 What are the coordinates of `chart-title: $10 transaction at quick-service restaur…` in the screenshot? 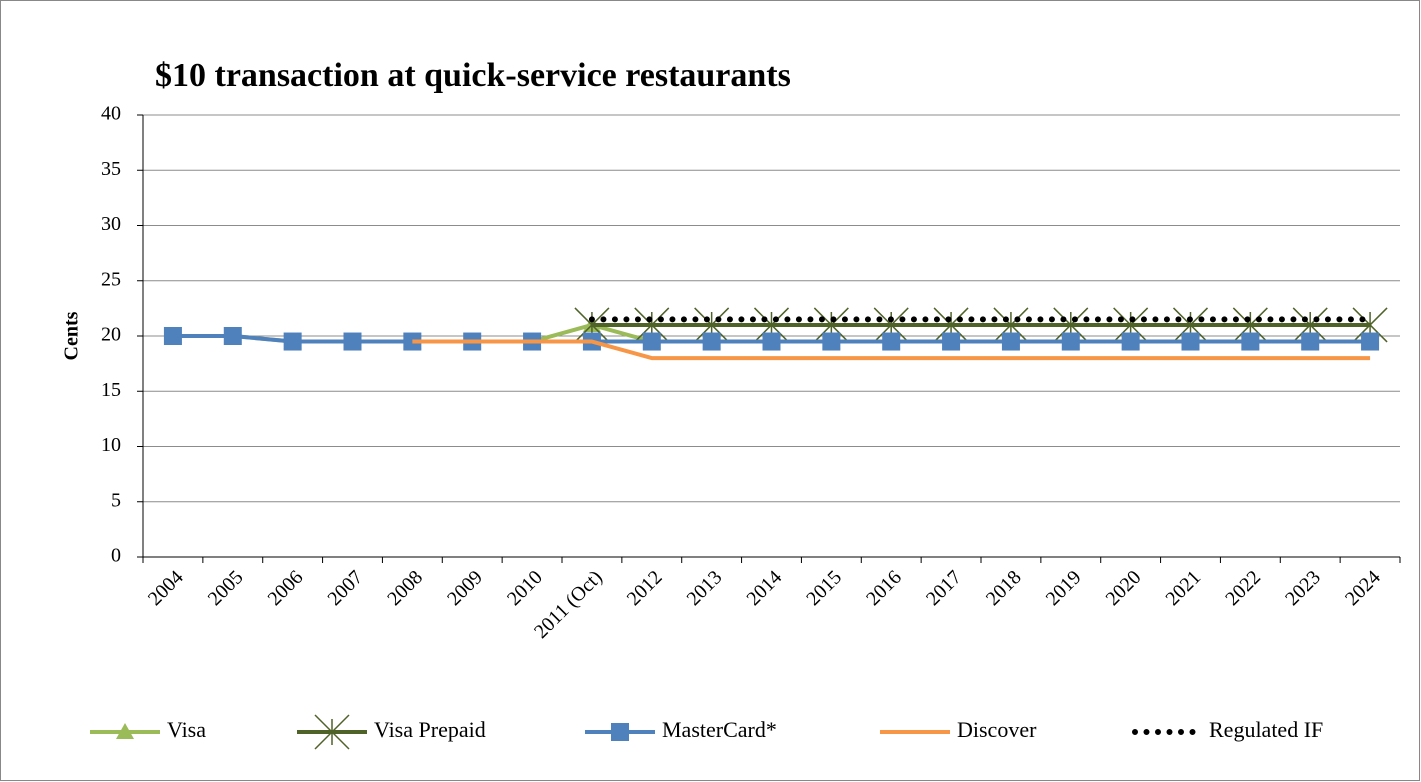 It's located at (473, 75).